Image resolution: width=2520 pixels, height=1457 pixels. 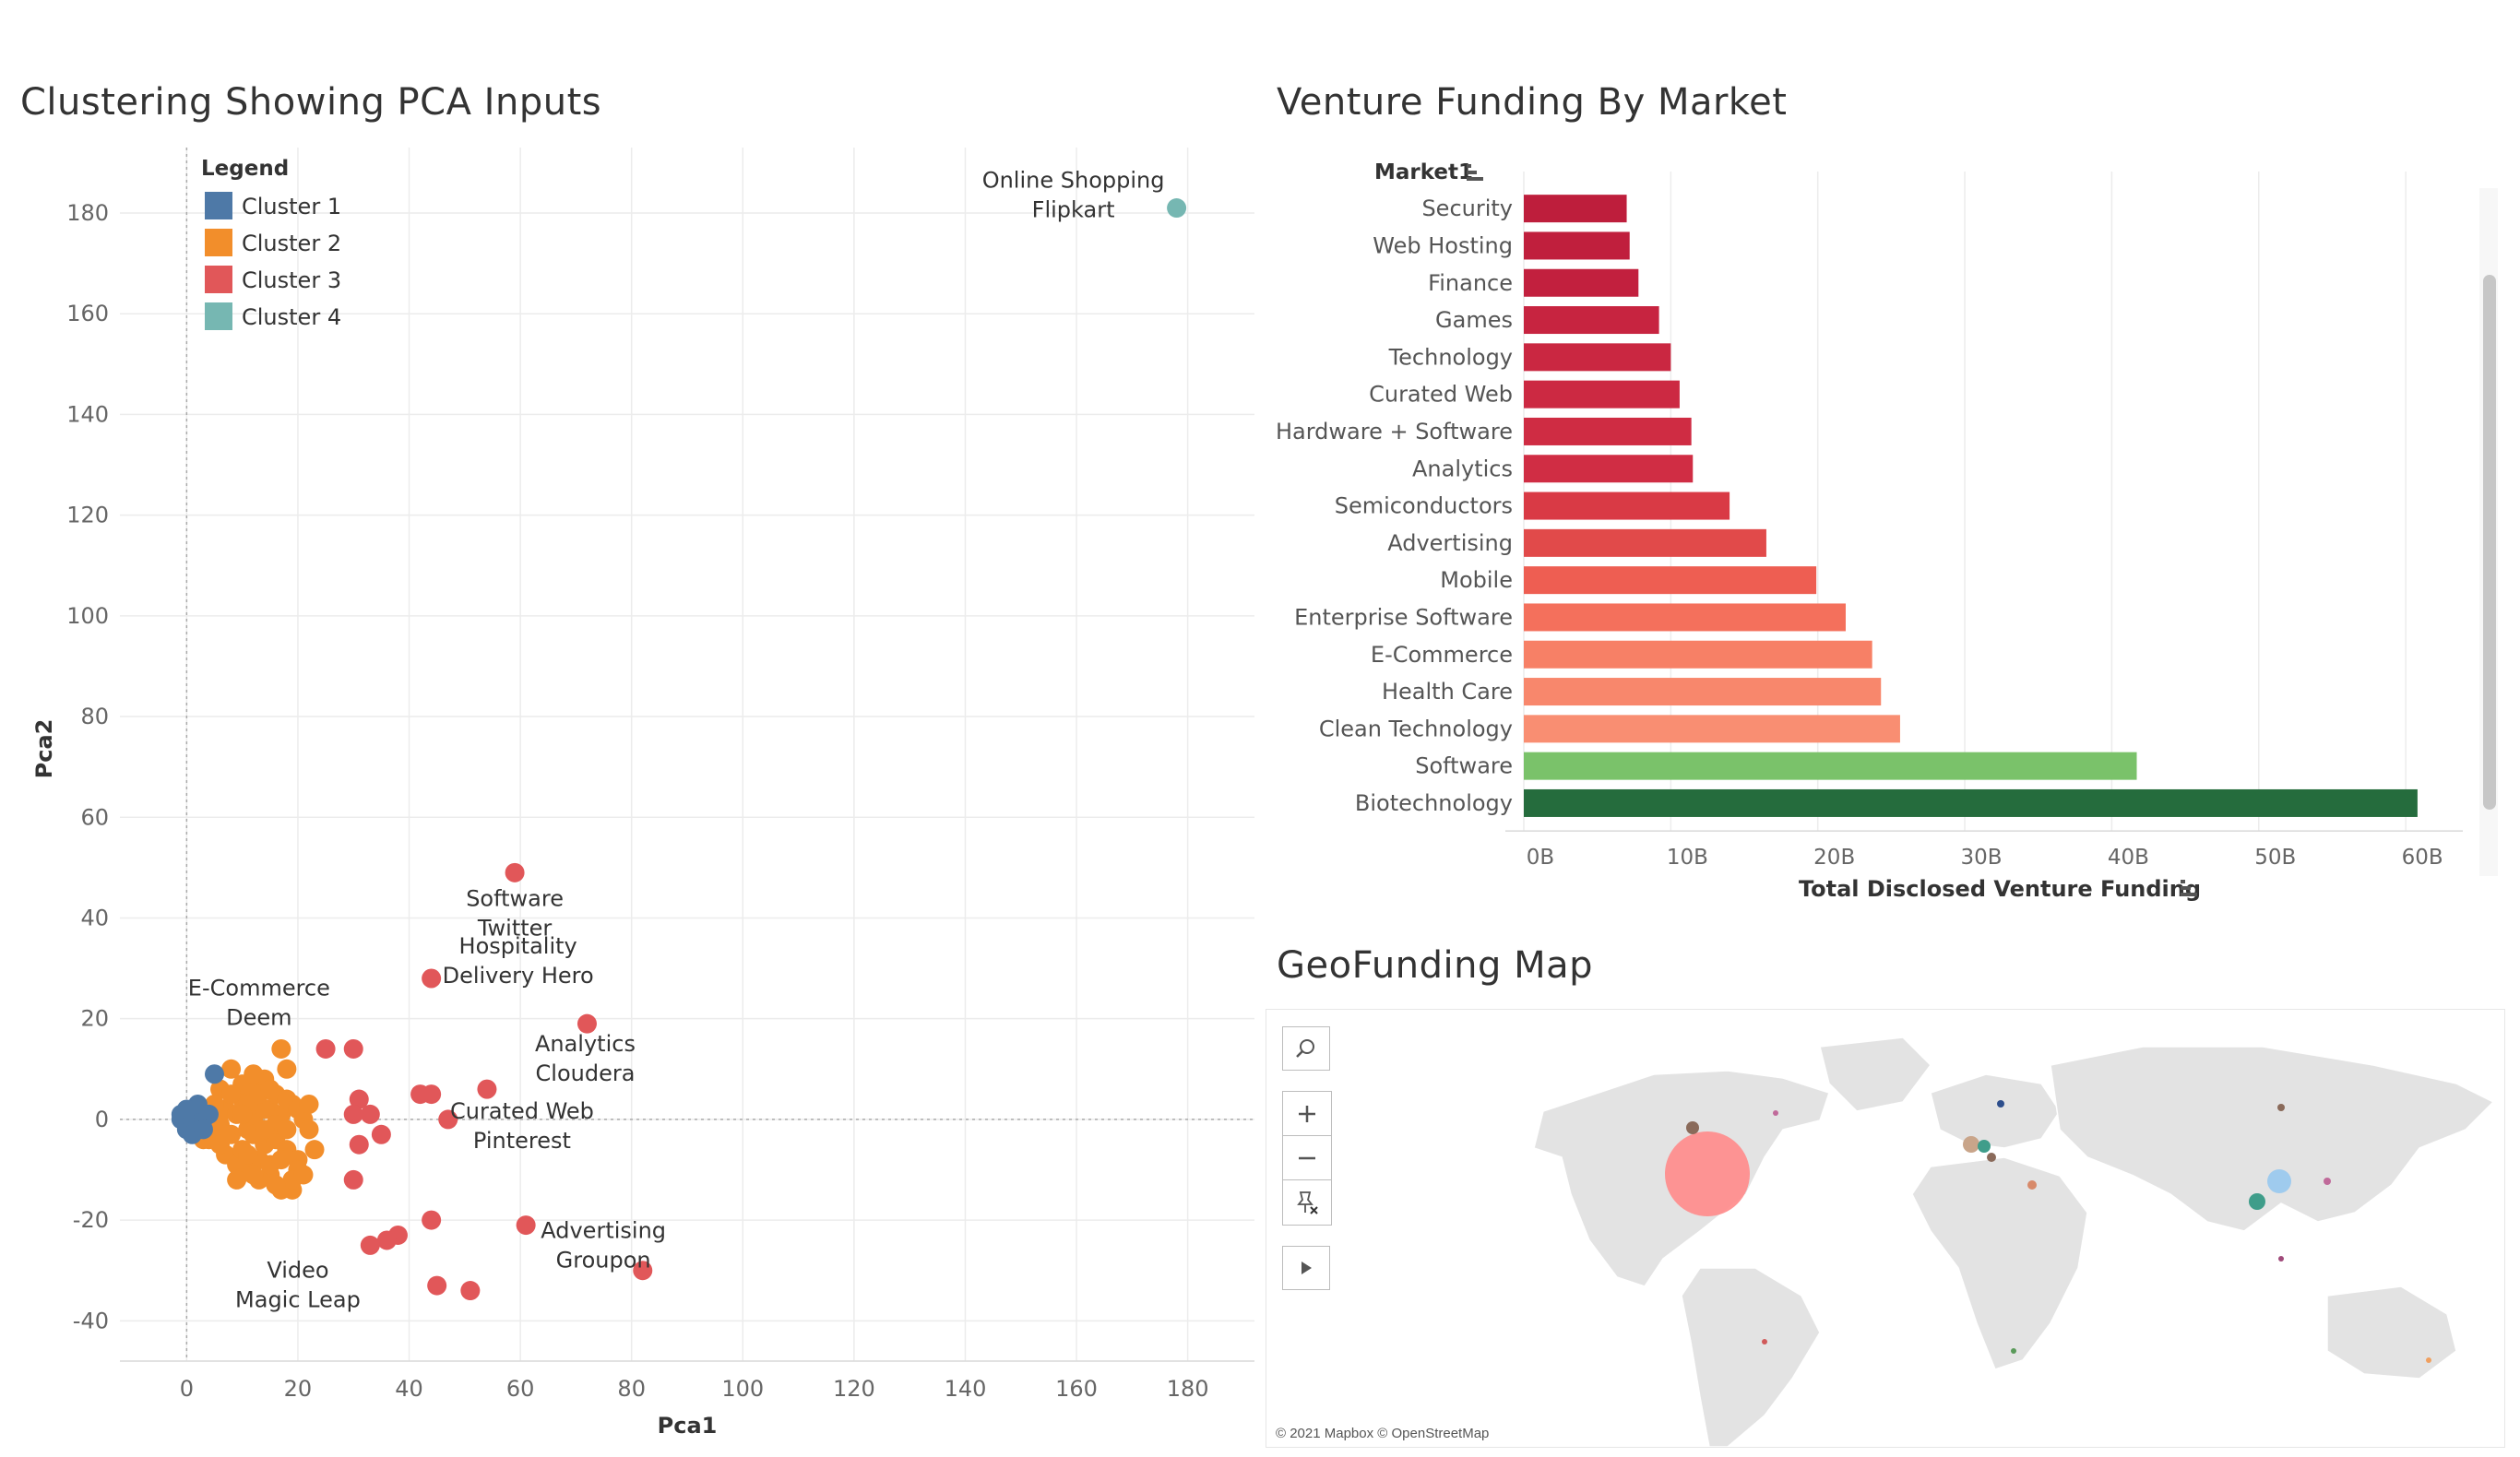 What do you see at coordinates (1627, 506) in the screenshot?
I see `bar-semiconductors` at bounding box center [1627, 506].